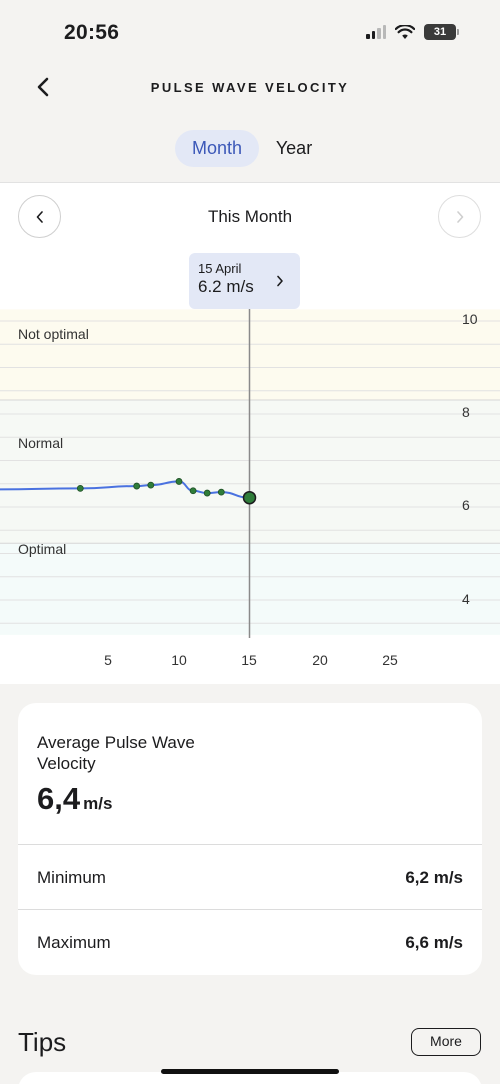 The width and height of the screenshot is (500, 1084). I want to click on x-tick-label: 10, so click(179, 660).